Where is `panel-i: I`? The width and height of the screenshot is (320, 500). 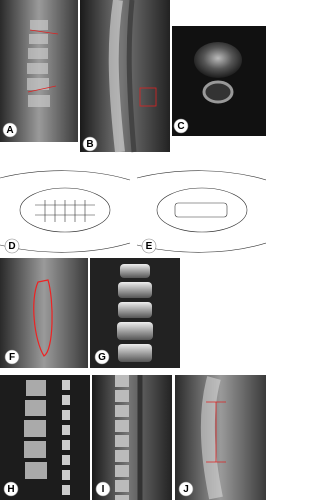 panel-i: I is located at coordinates (132, 437).